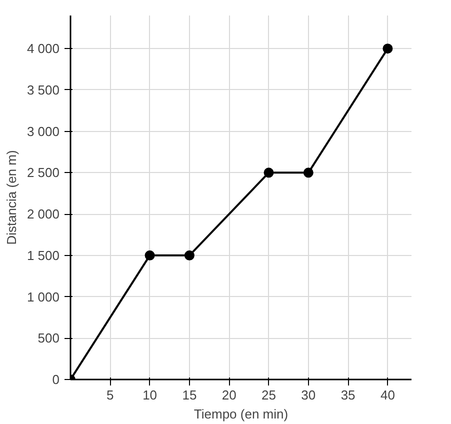 The image size is (451, 424). What do you see at coordinates (11, 197) in the screenshot?
I see `y-axis-title: Distancia (en m)` at bounding box center [11, 197].